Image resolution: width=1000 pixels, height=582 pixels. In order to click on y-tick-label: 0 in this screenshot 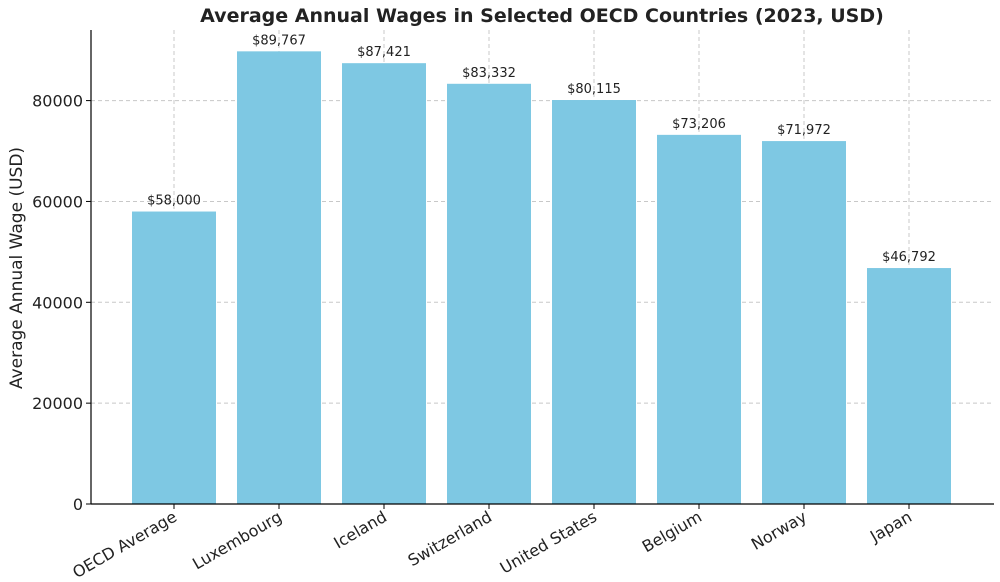, I will do `click(78, 504)`.